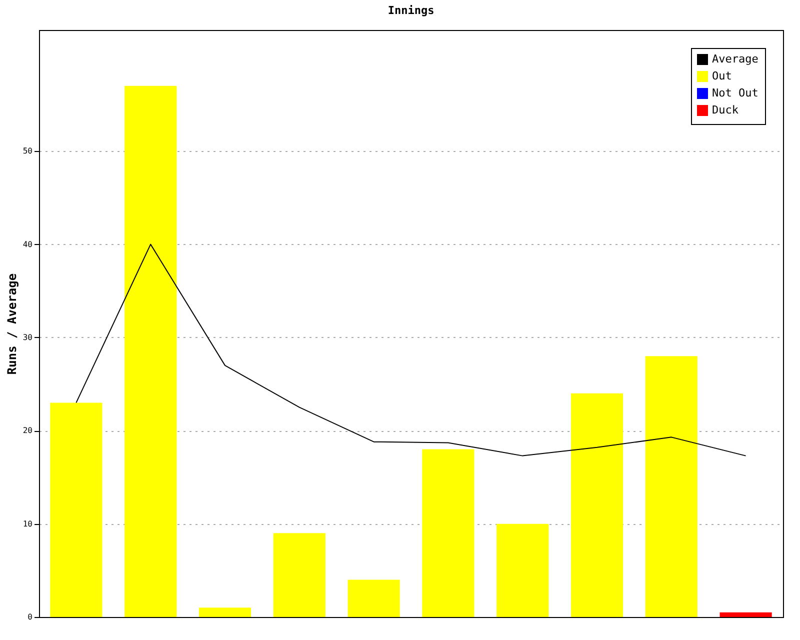  What do you see at coordinates (11, 324) in the screenshot?
I see `y-axis-title: Runs / Average` at bounding box center [11, 324].